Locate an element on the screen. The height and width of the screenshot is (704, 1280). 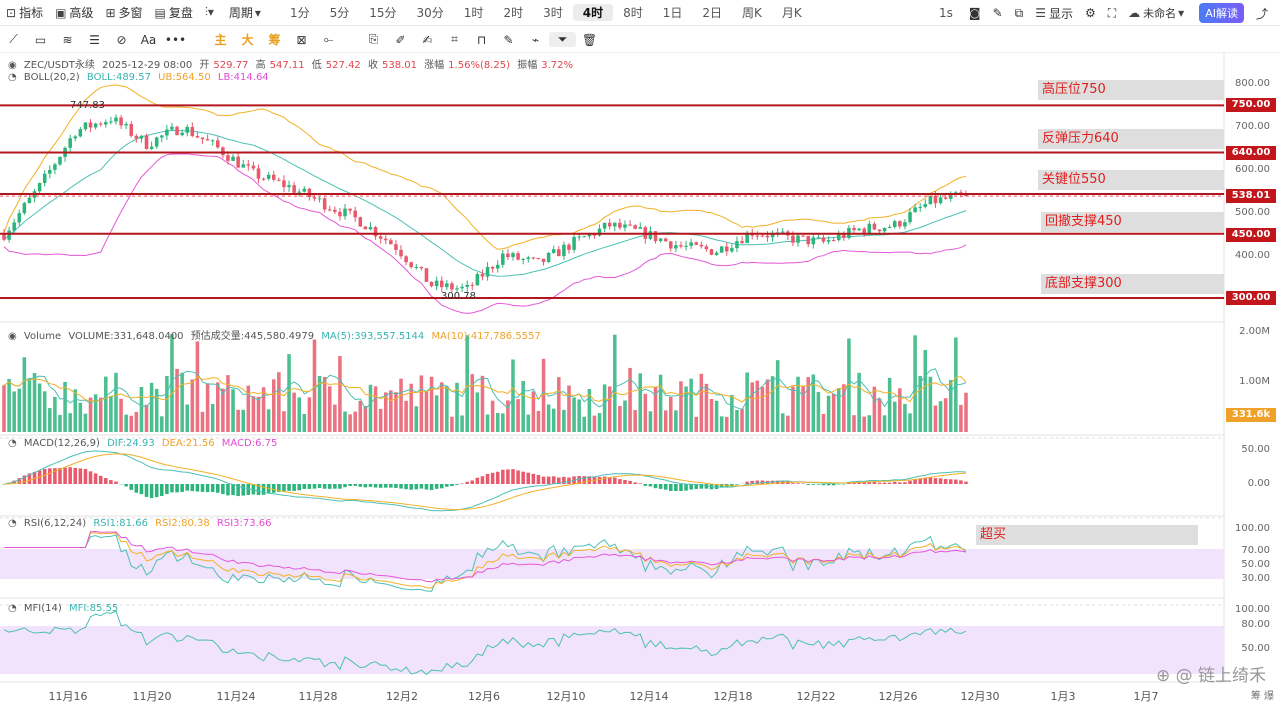
timeframe-7: 4时 is located at coordinates (593, 12).